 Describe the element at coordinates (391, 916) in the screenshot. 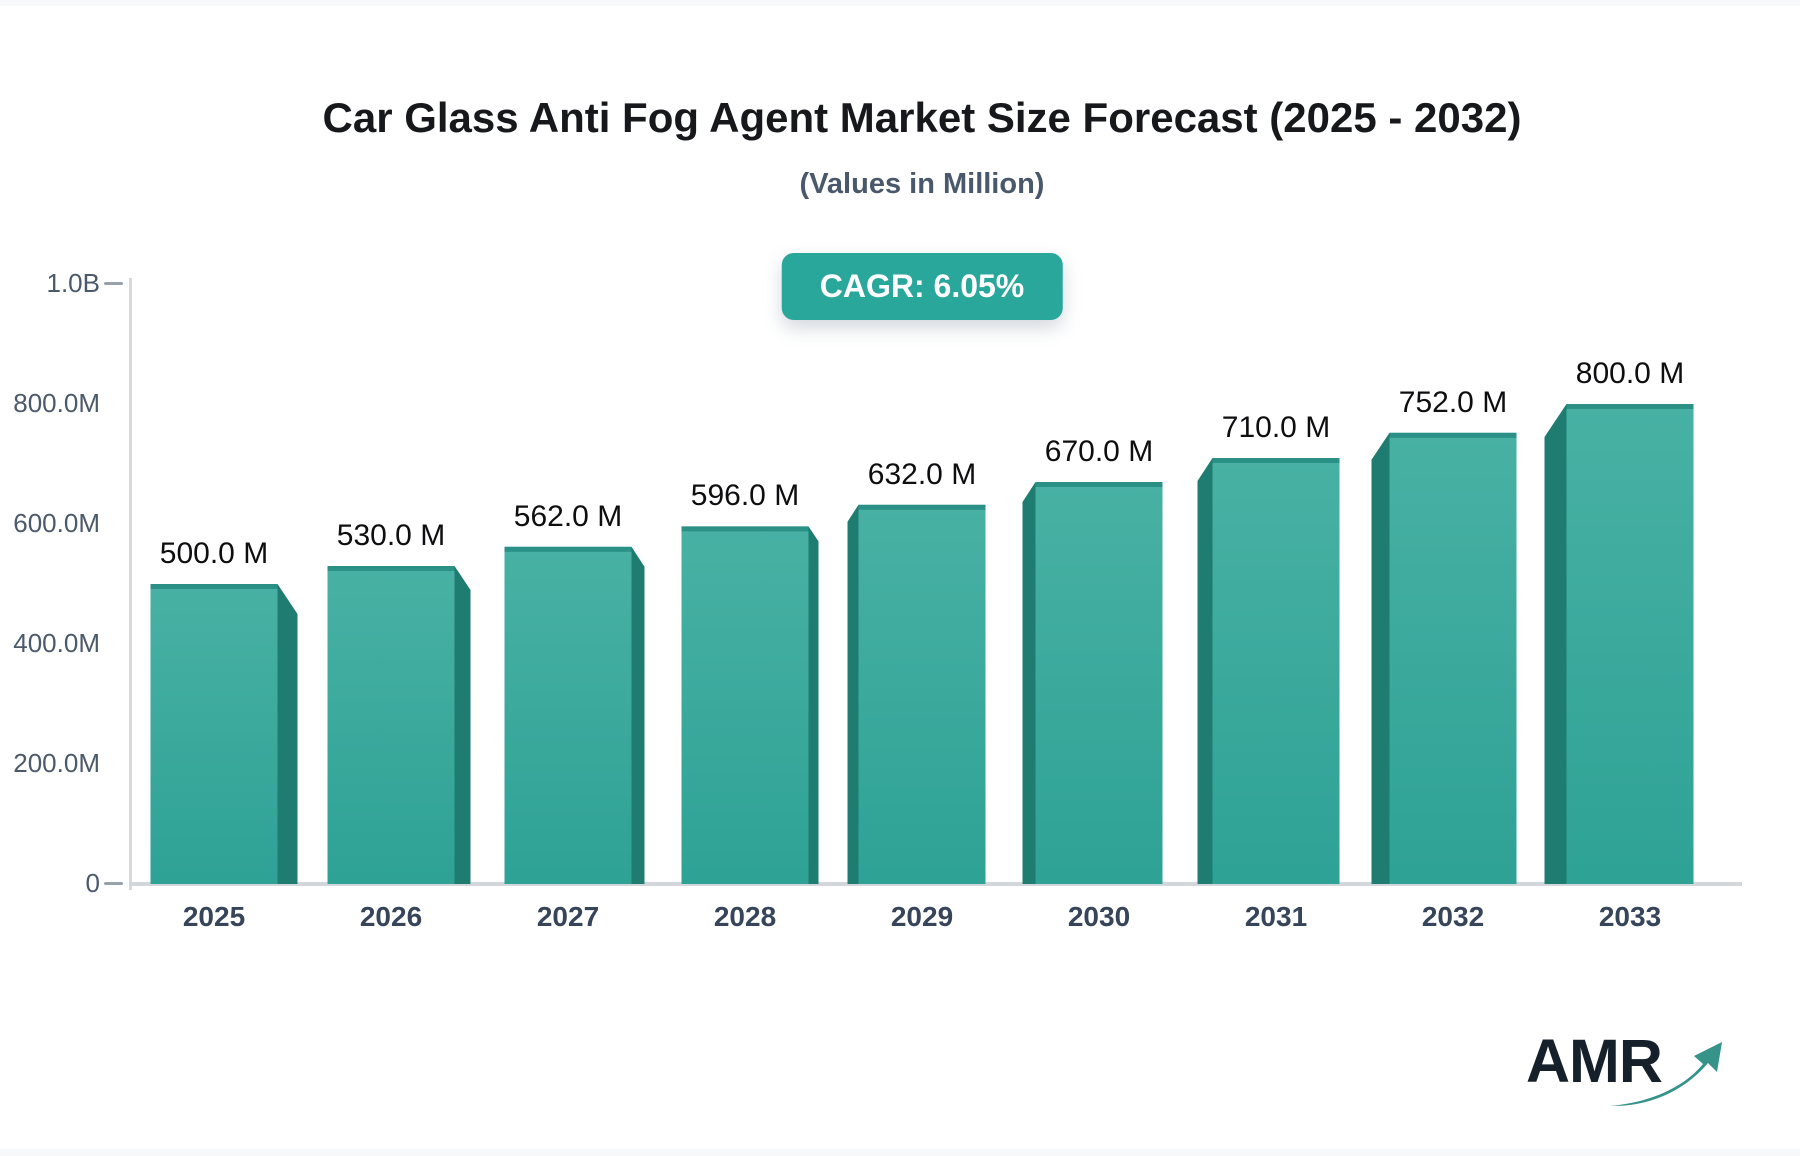

I see `x-axis-label: 2026` at that location.